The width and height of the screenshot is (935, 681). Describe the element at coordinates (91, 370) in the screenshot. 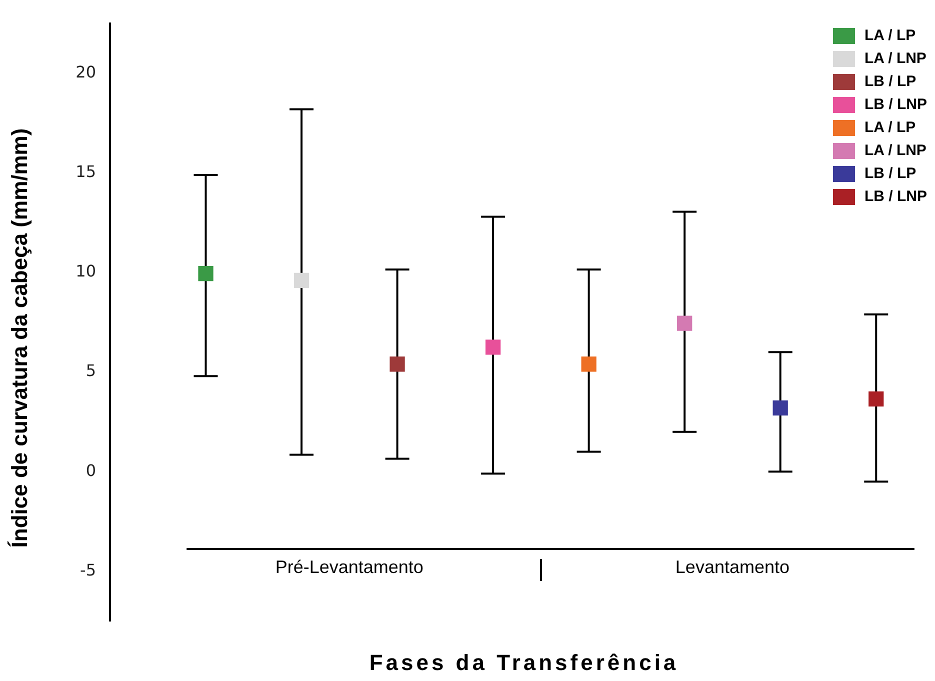

I see `y-tick-label: 5` at that location.